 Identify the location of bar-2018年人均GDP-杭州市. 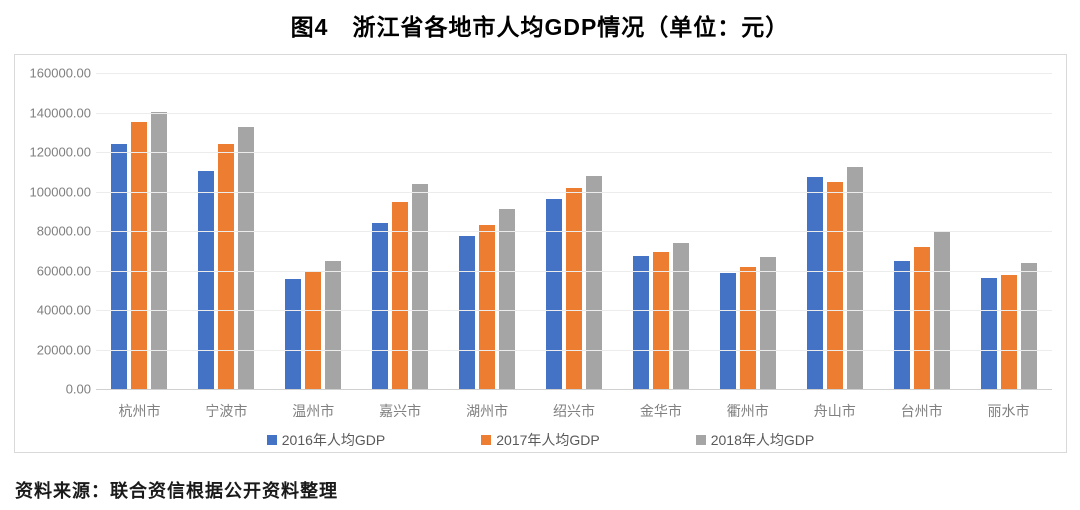
(159, 250).